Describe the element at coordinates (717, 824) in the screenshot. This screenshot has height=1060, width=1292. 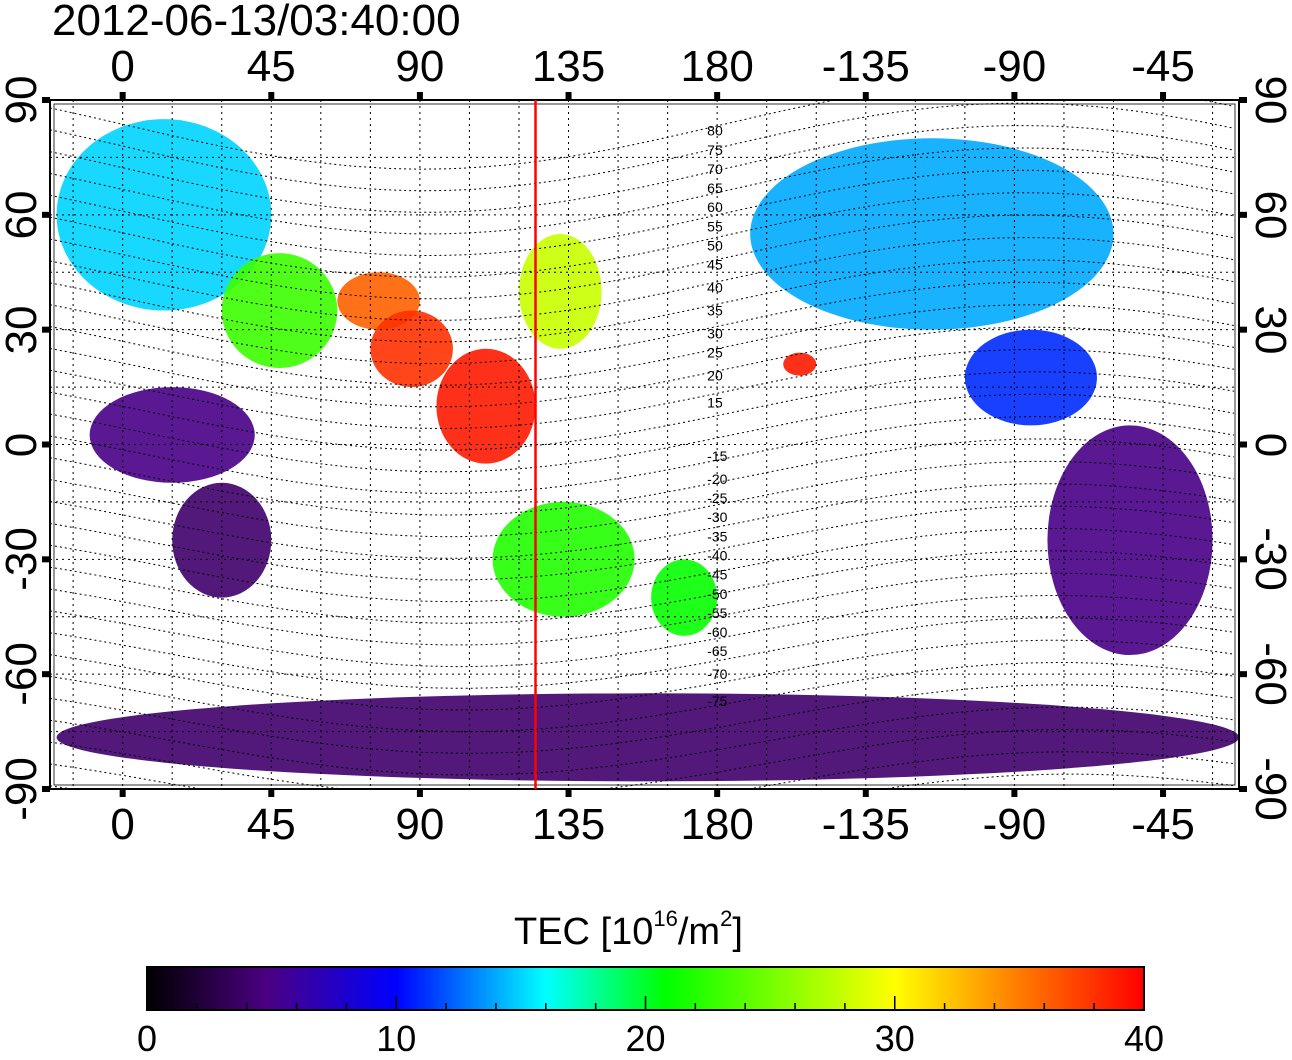
I see `x-tick-label-bottom: 180` at that location.